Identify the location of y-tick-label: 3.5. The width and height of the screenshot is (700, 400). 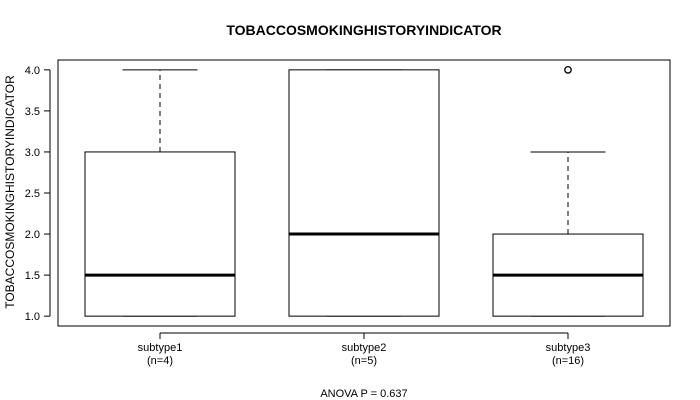
(32, 112).